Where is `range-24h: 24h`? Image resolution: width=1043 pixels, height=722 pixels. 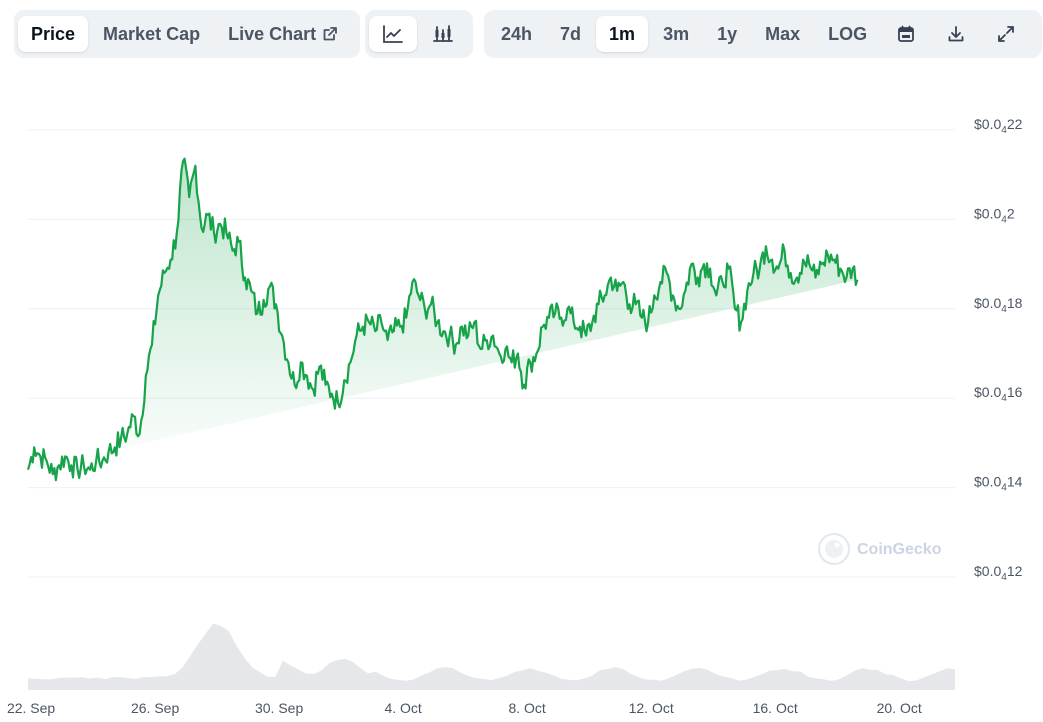
range-24h: 24h is located at coordinates (516, 34).